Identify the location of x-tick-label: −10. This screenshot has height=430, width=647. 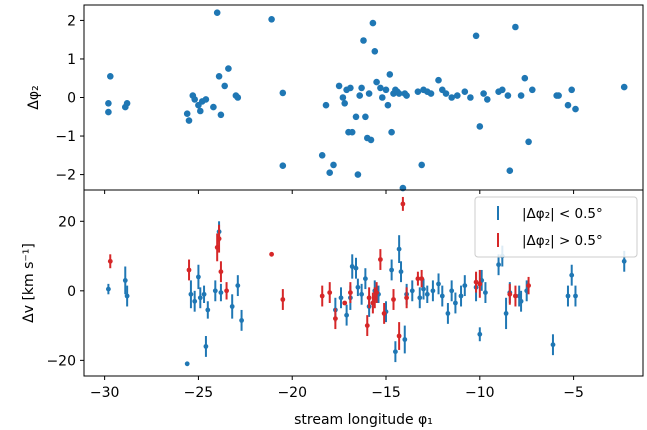
(480, 393).